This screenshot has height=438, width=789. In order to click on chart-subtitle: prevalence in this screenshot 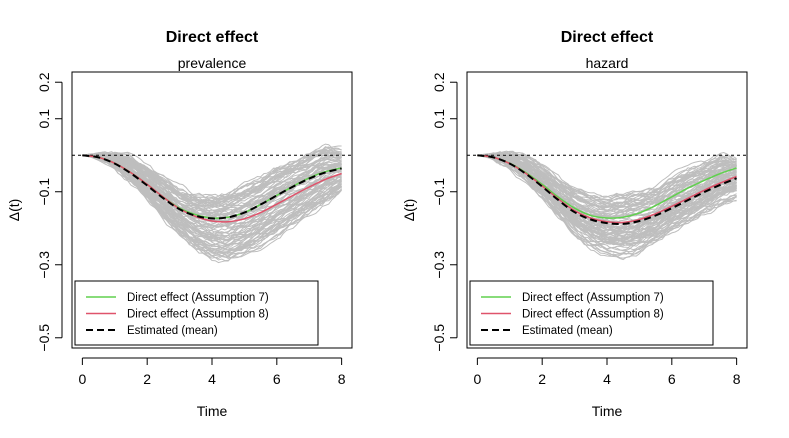, I will do `click(212, 63)`.